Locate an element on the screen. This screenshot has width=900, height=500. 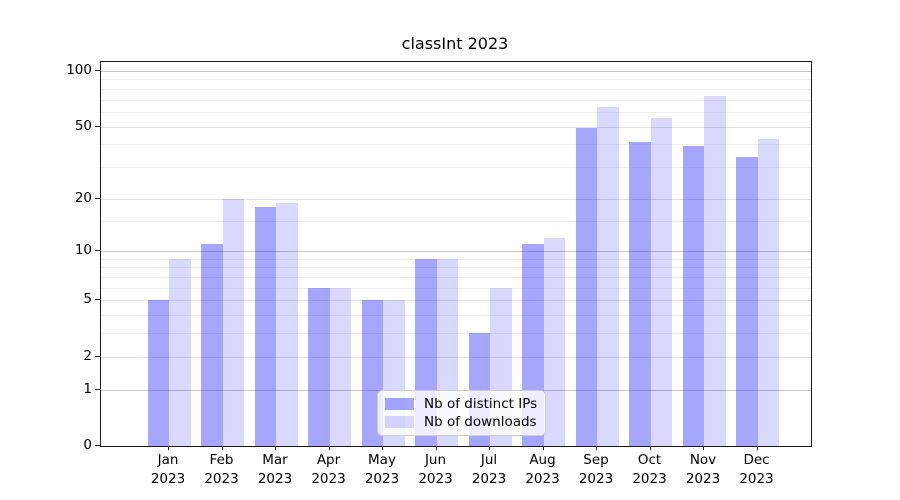
y-tick-label: 2 is located at coordinates (87, 355).